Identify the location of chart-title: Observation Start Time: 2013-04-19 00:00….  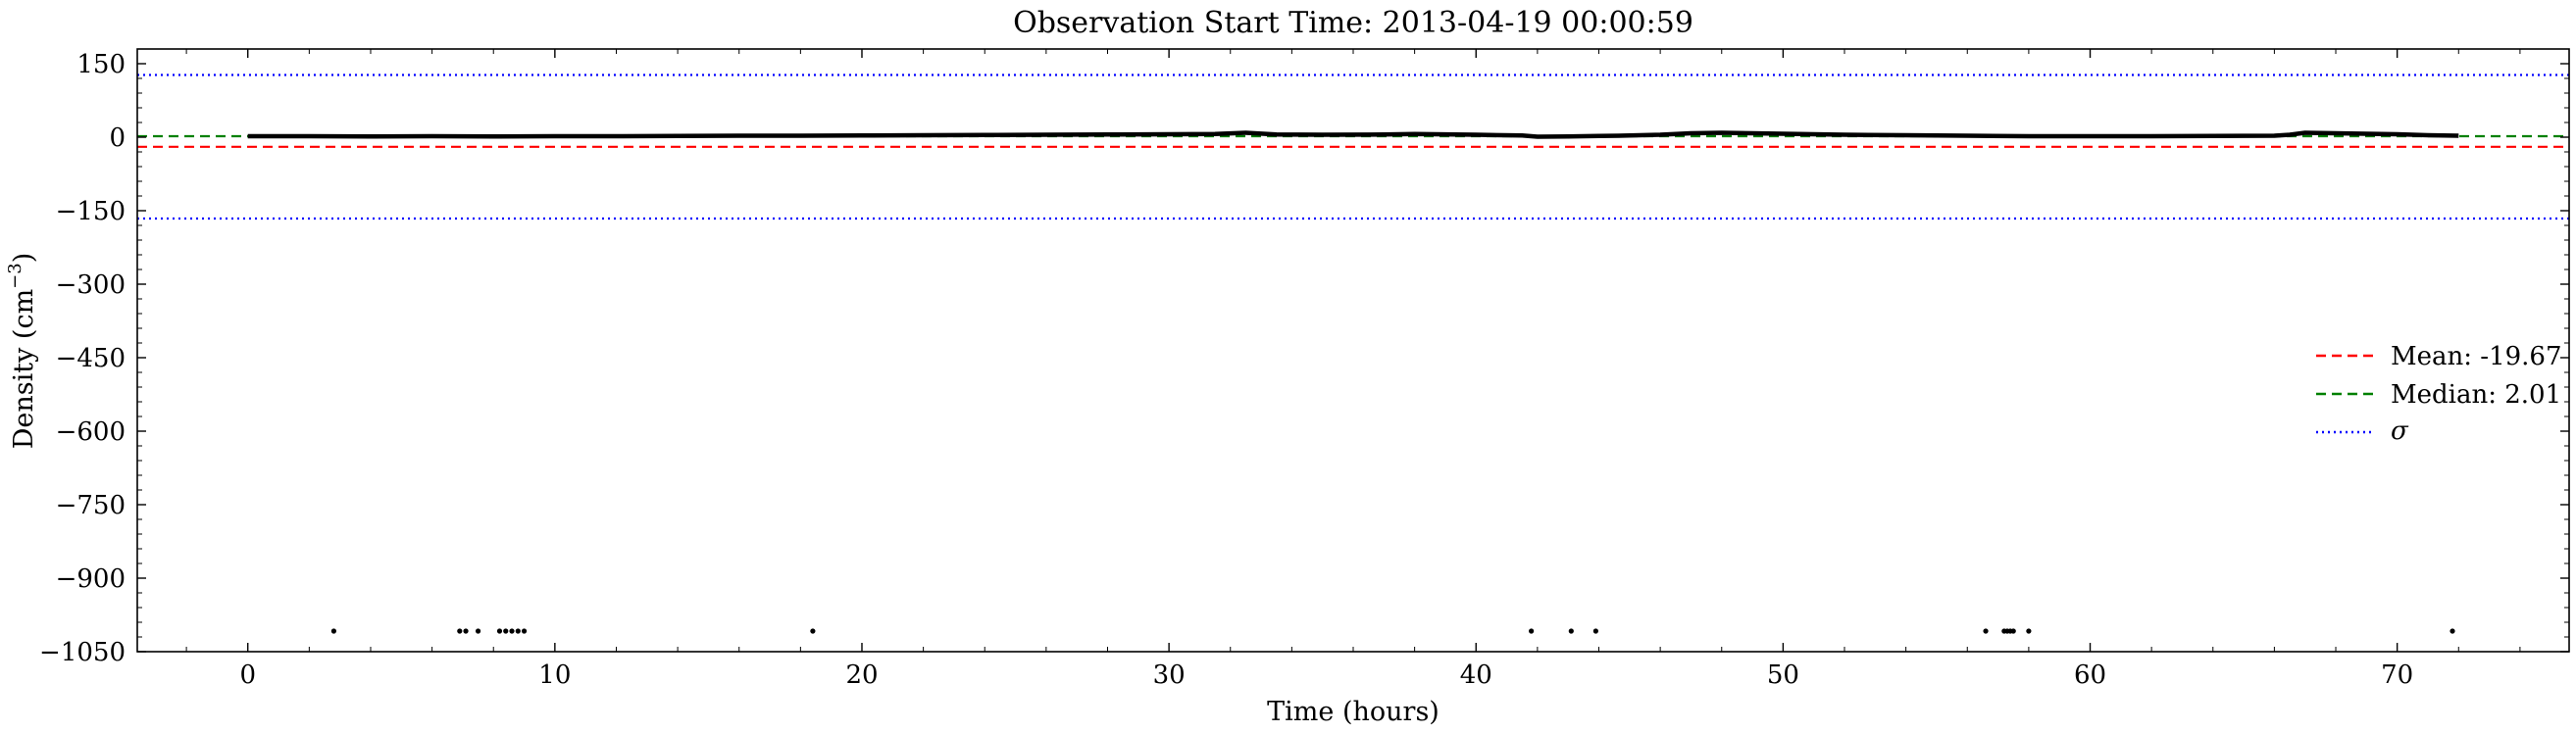
(1353, 23).